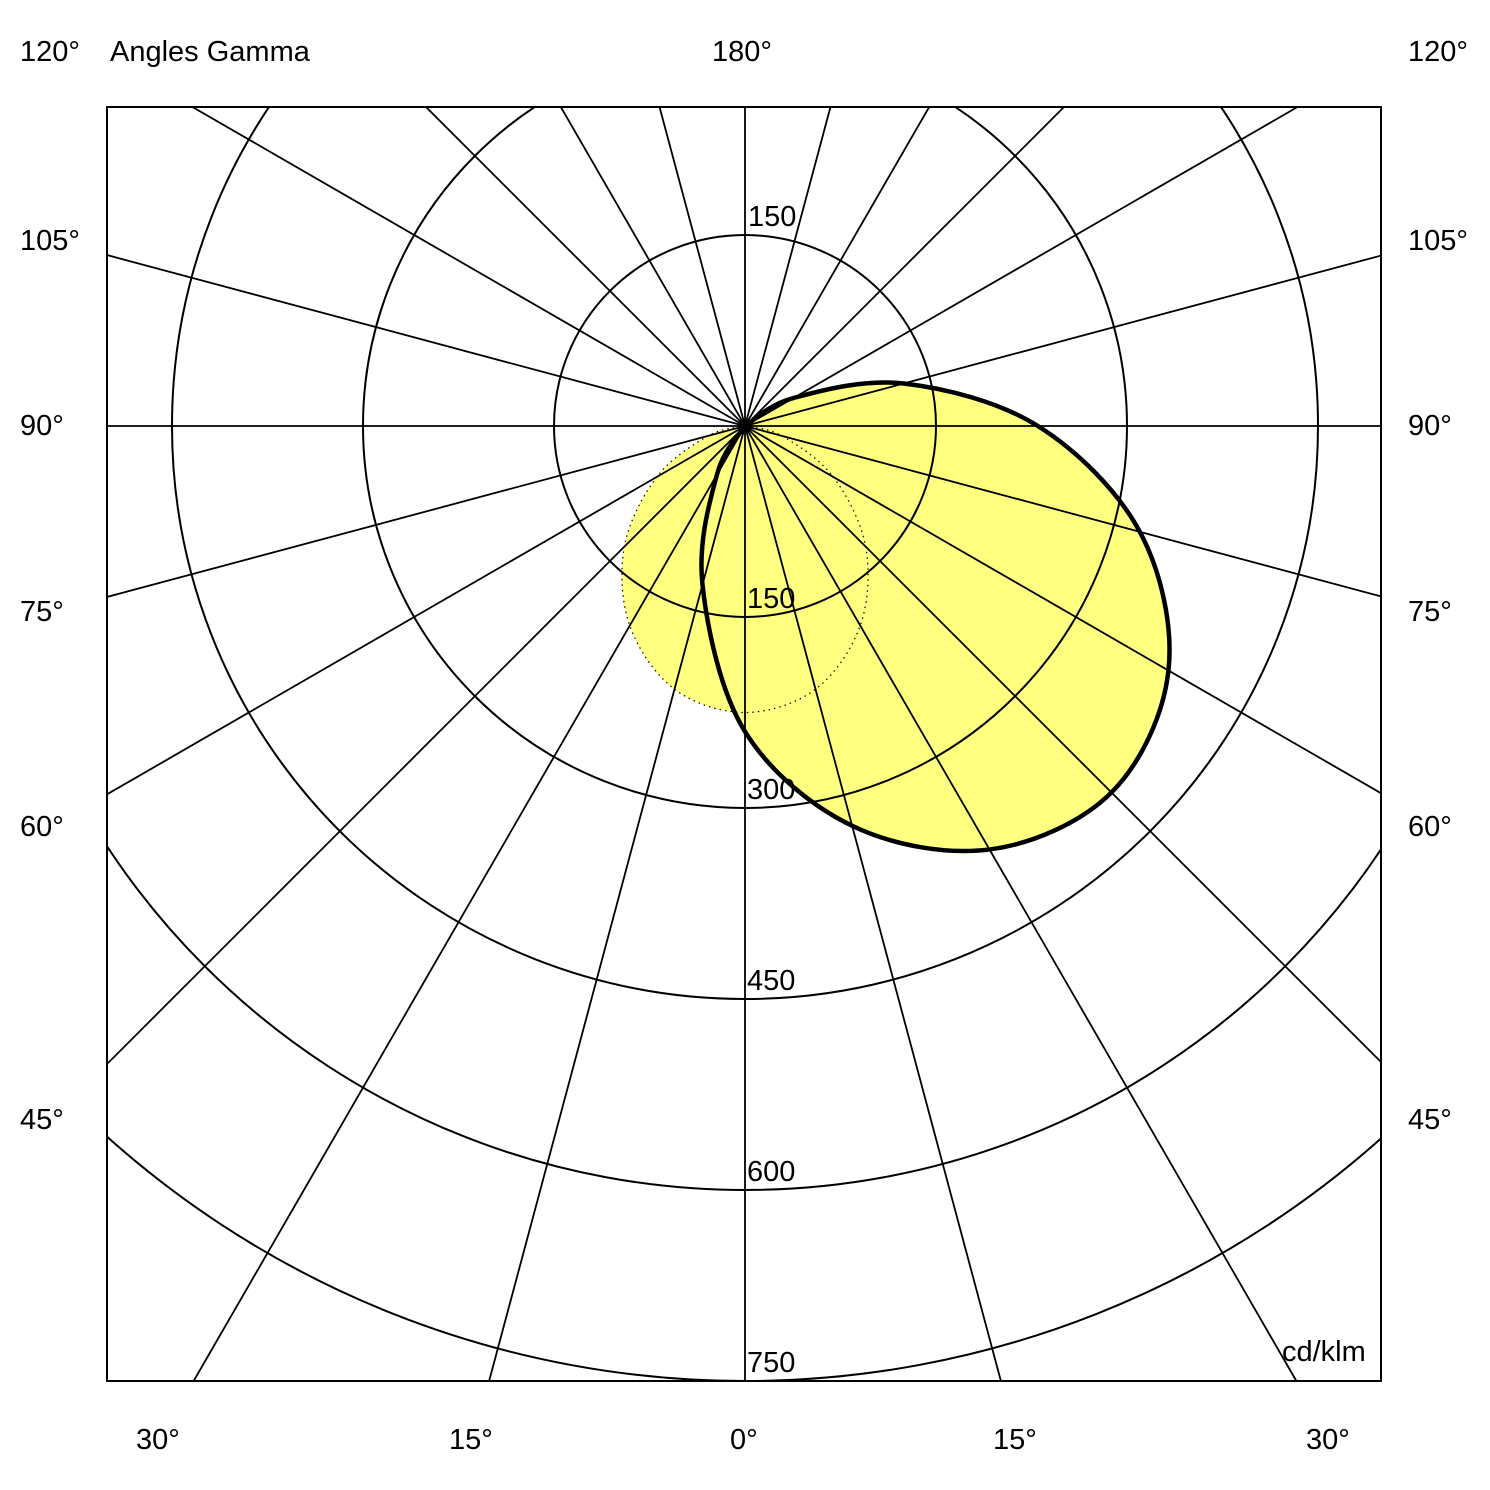 The image size is (1490, 1490). I want to click on series-curve-solid, so click(935, 617).